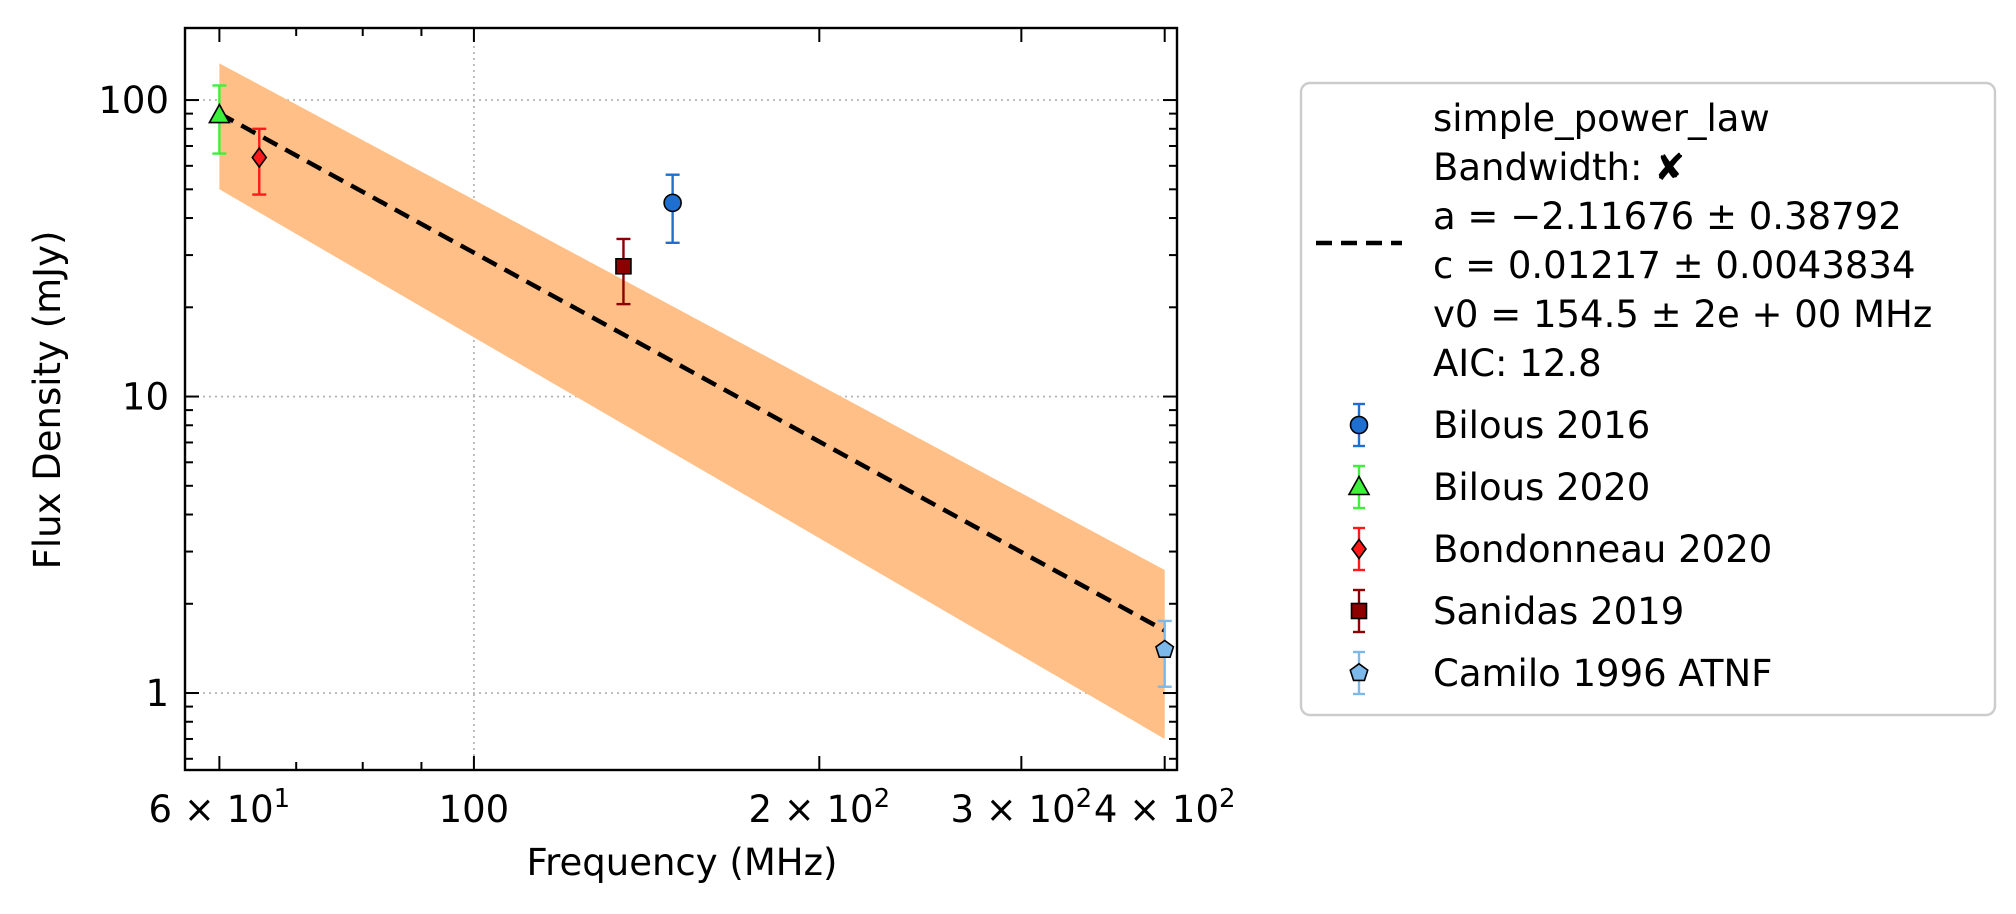 The height and width of the screenshot is (914, 2016). What do you see at coordinates (1165, 807) in the screenshot?
I see `x-tick-label: 4 × 10²` at bounding box center [1165, 807].